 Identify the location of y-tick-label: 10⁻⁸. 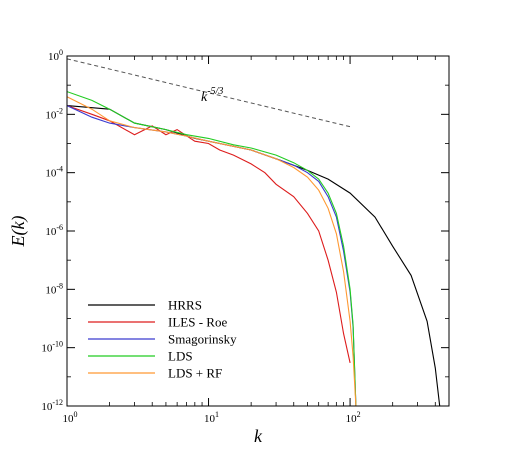
(54, 288).